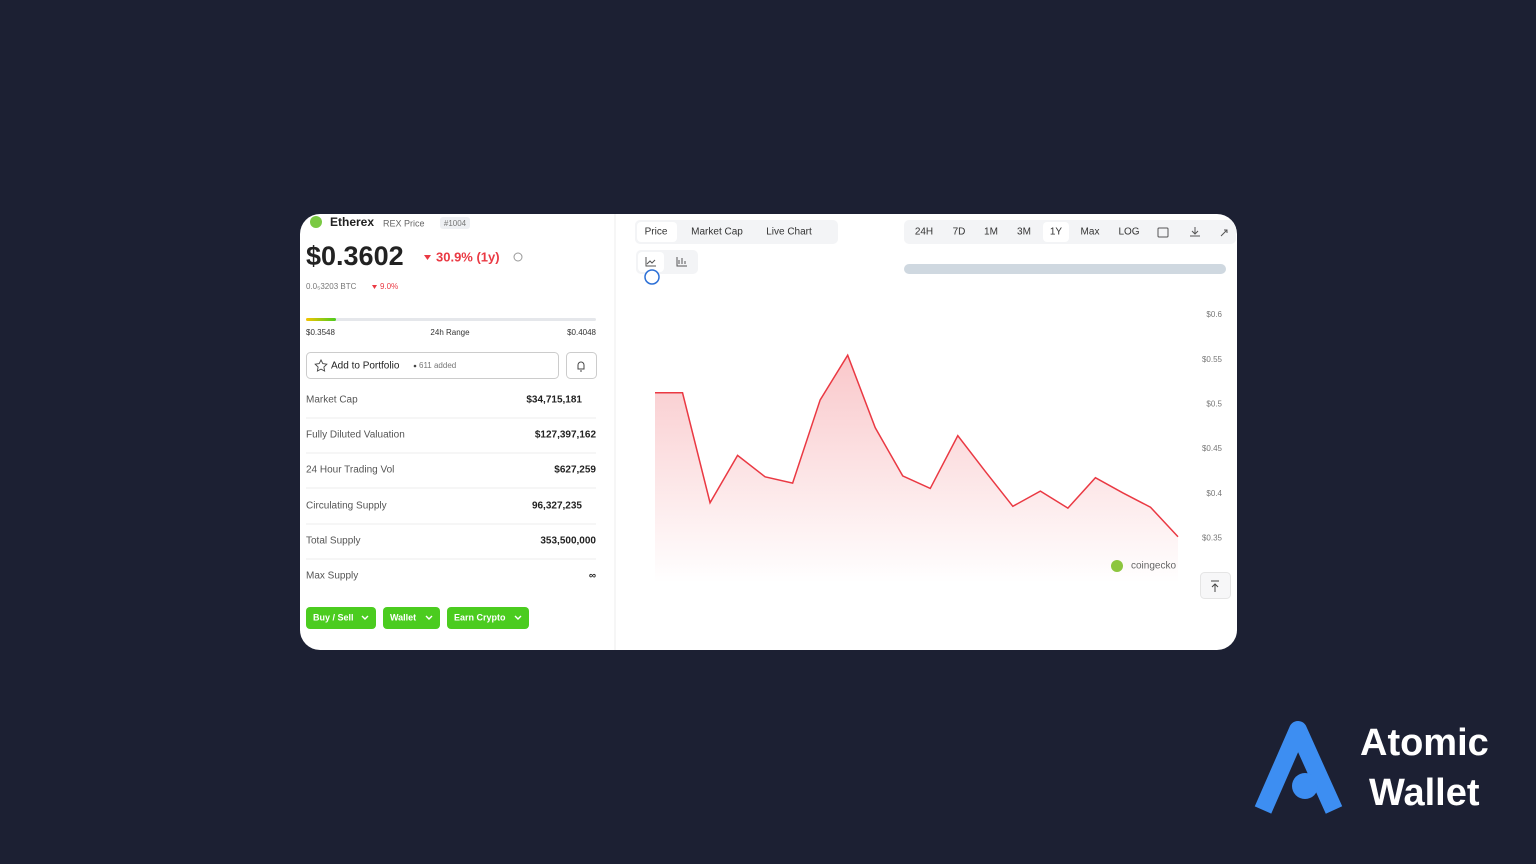 Image resolution: width=1536 pixels, height=864 pixels. Describe the element at coordinates (717, 232) in the screenshot. I see `tab: Market Cap` at that location.